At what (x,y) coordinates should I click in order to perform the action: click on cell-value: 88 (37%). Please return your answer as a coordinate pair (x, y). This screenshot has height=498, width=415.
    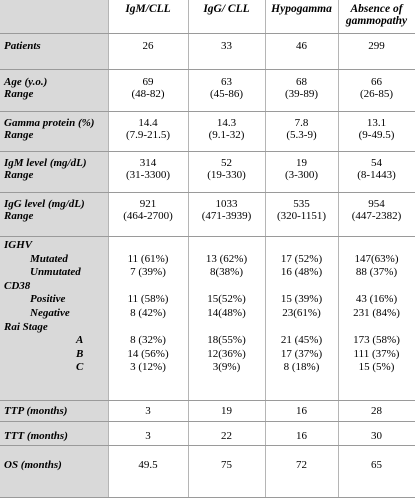
    Looking at the image, I should click on (376, 272).